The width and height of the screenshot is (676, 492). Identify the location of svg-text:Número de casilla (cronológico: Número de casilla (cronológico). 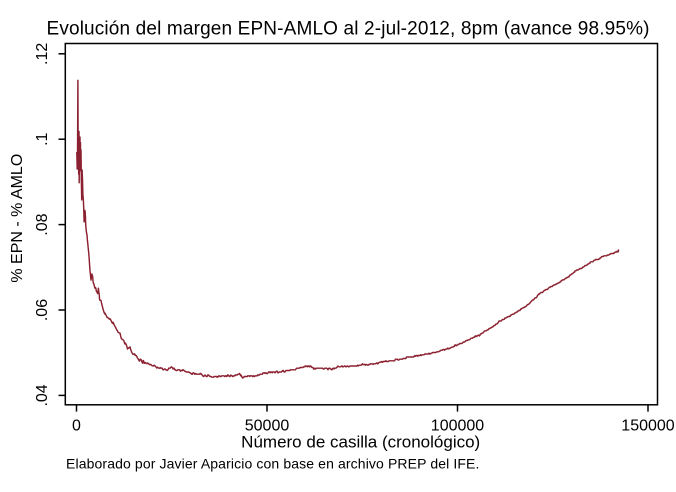
(360, 441).